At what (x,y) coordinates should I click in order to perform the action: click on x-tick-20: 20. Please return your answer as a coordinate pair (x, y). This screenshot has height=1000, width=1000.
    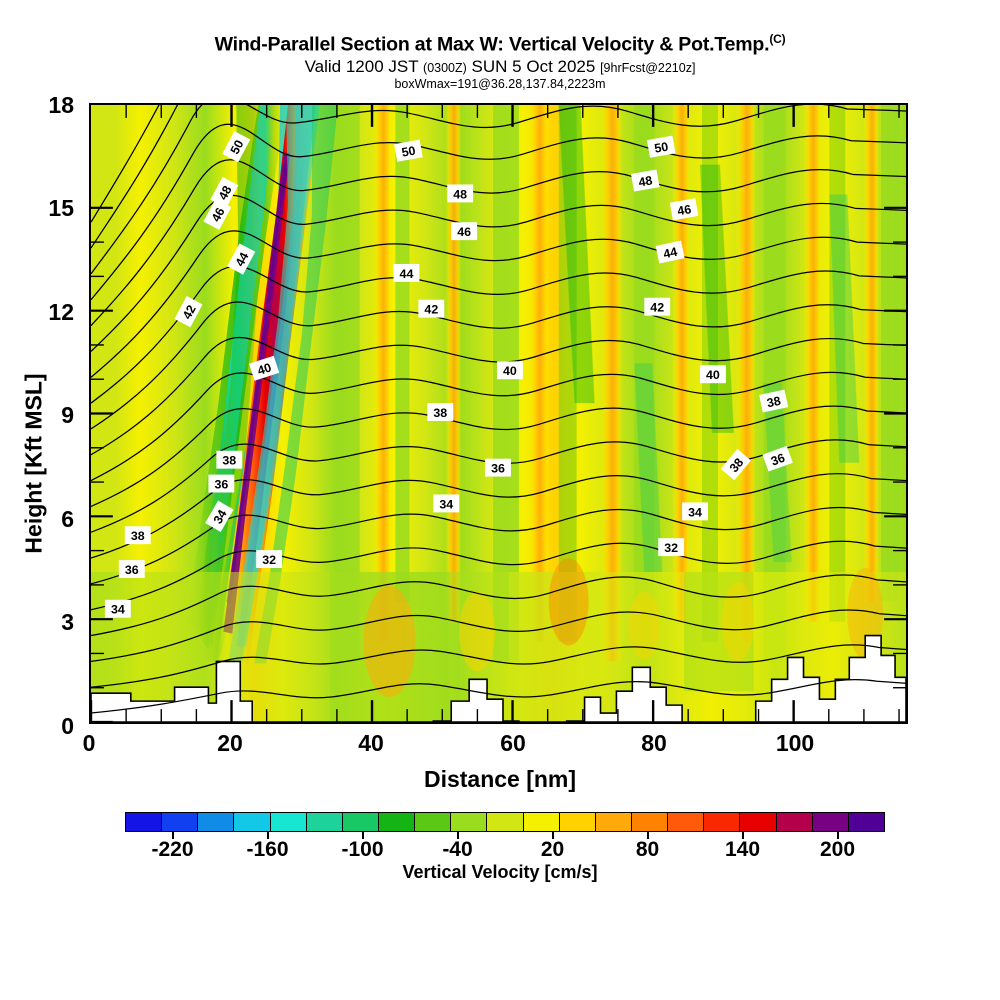
    Looking at the image, I should click on (230, 743).